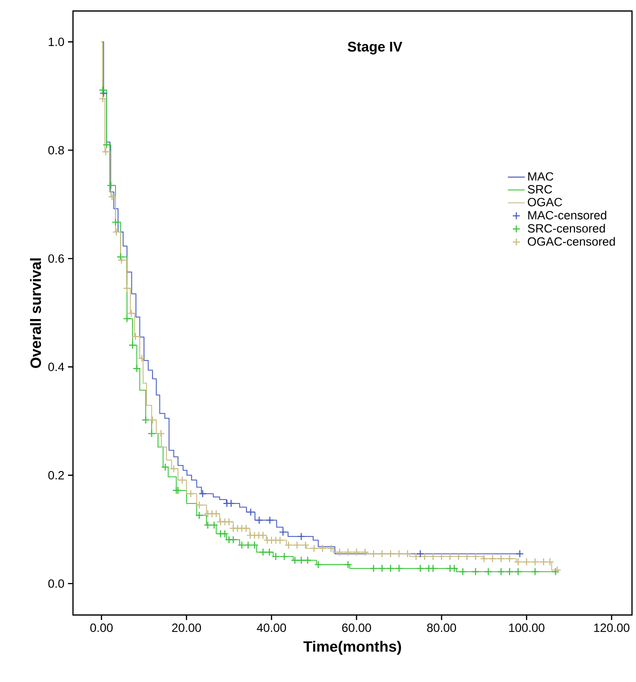 Image resolution: width=636 pixels, height=682 pixels. I want to click on x-tick-label: 40.00, so click(271, 628).